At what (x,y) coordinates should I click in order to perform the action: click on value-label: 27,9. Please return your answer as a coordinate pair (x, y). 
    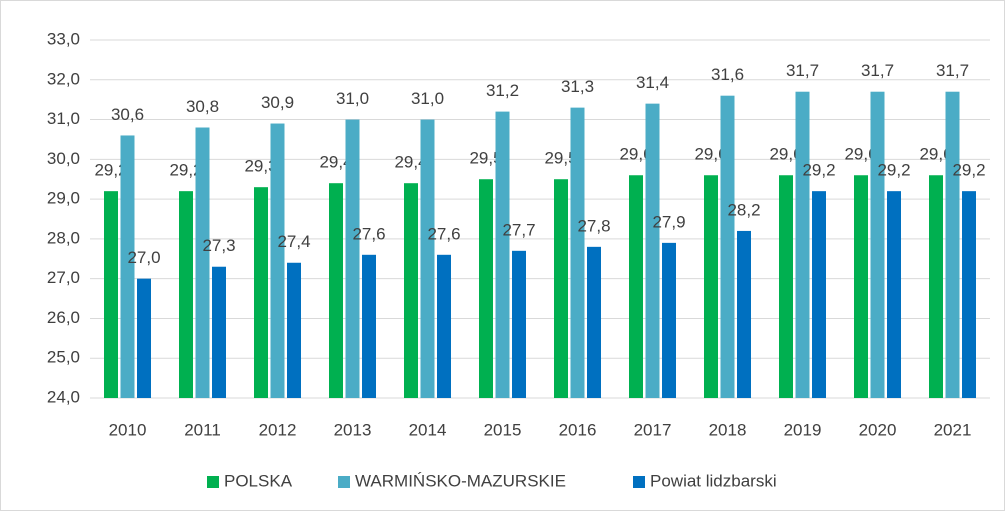
    Looking at the image, I should click on (668, 221).